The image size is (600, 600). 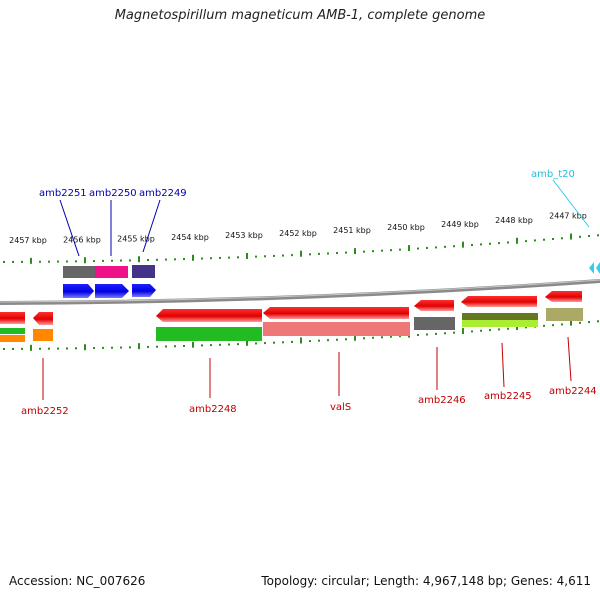 I want to click on leader-line-amb2249, so click(x=151, y=226).